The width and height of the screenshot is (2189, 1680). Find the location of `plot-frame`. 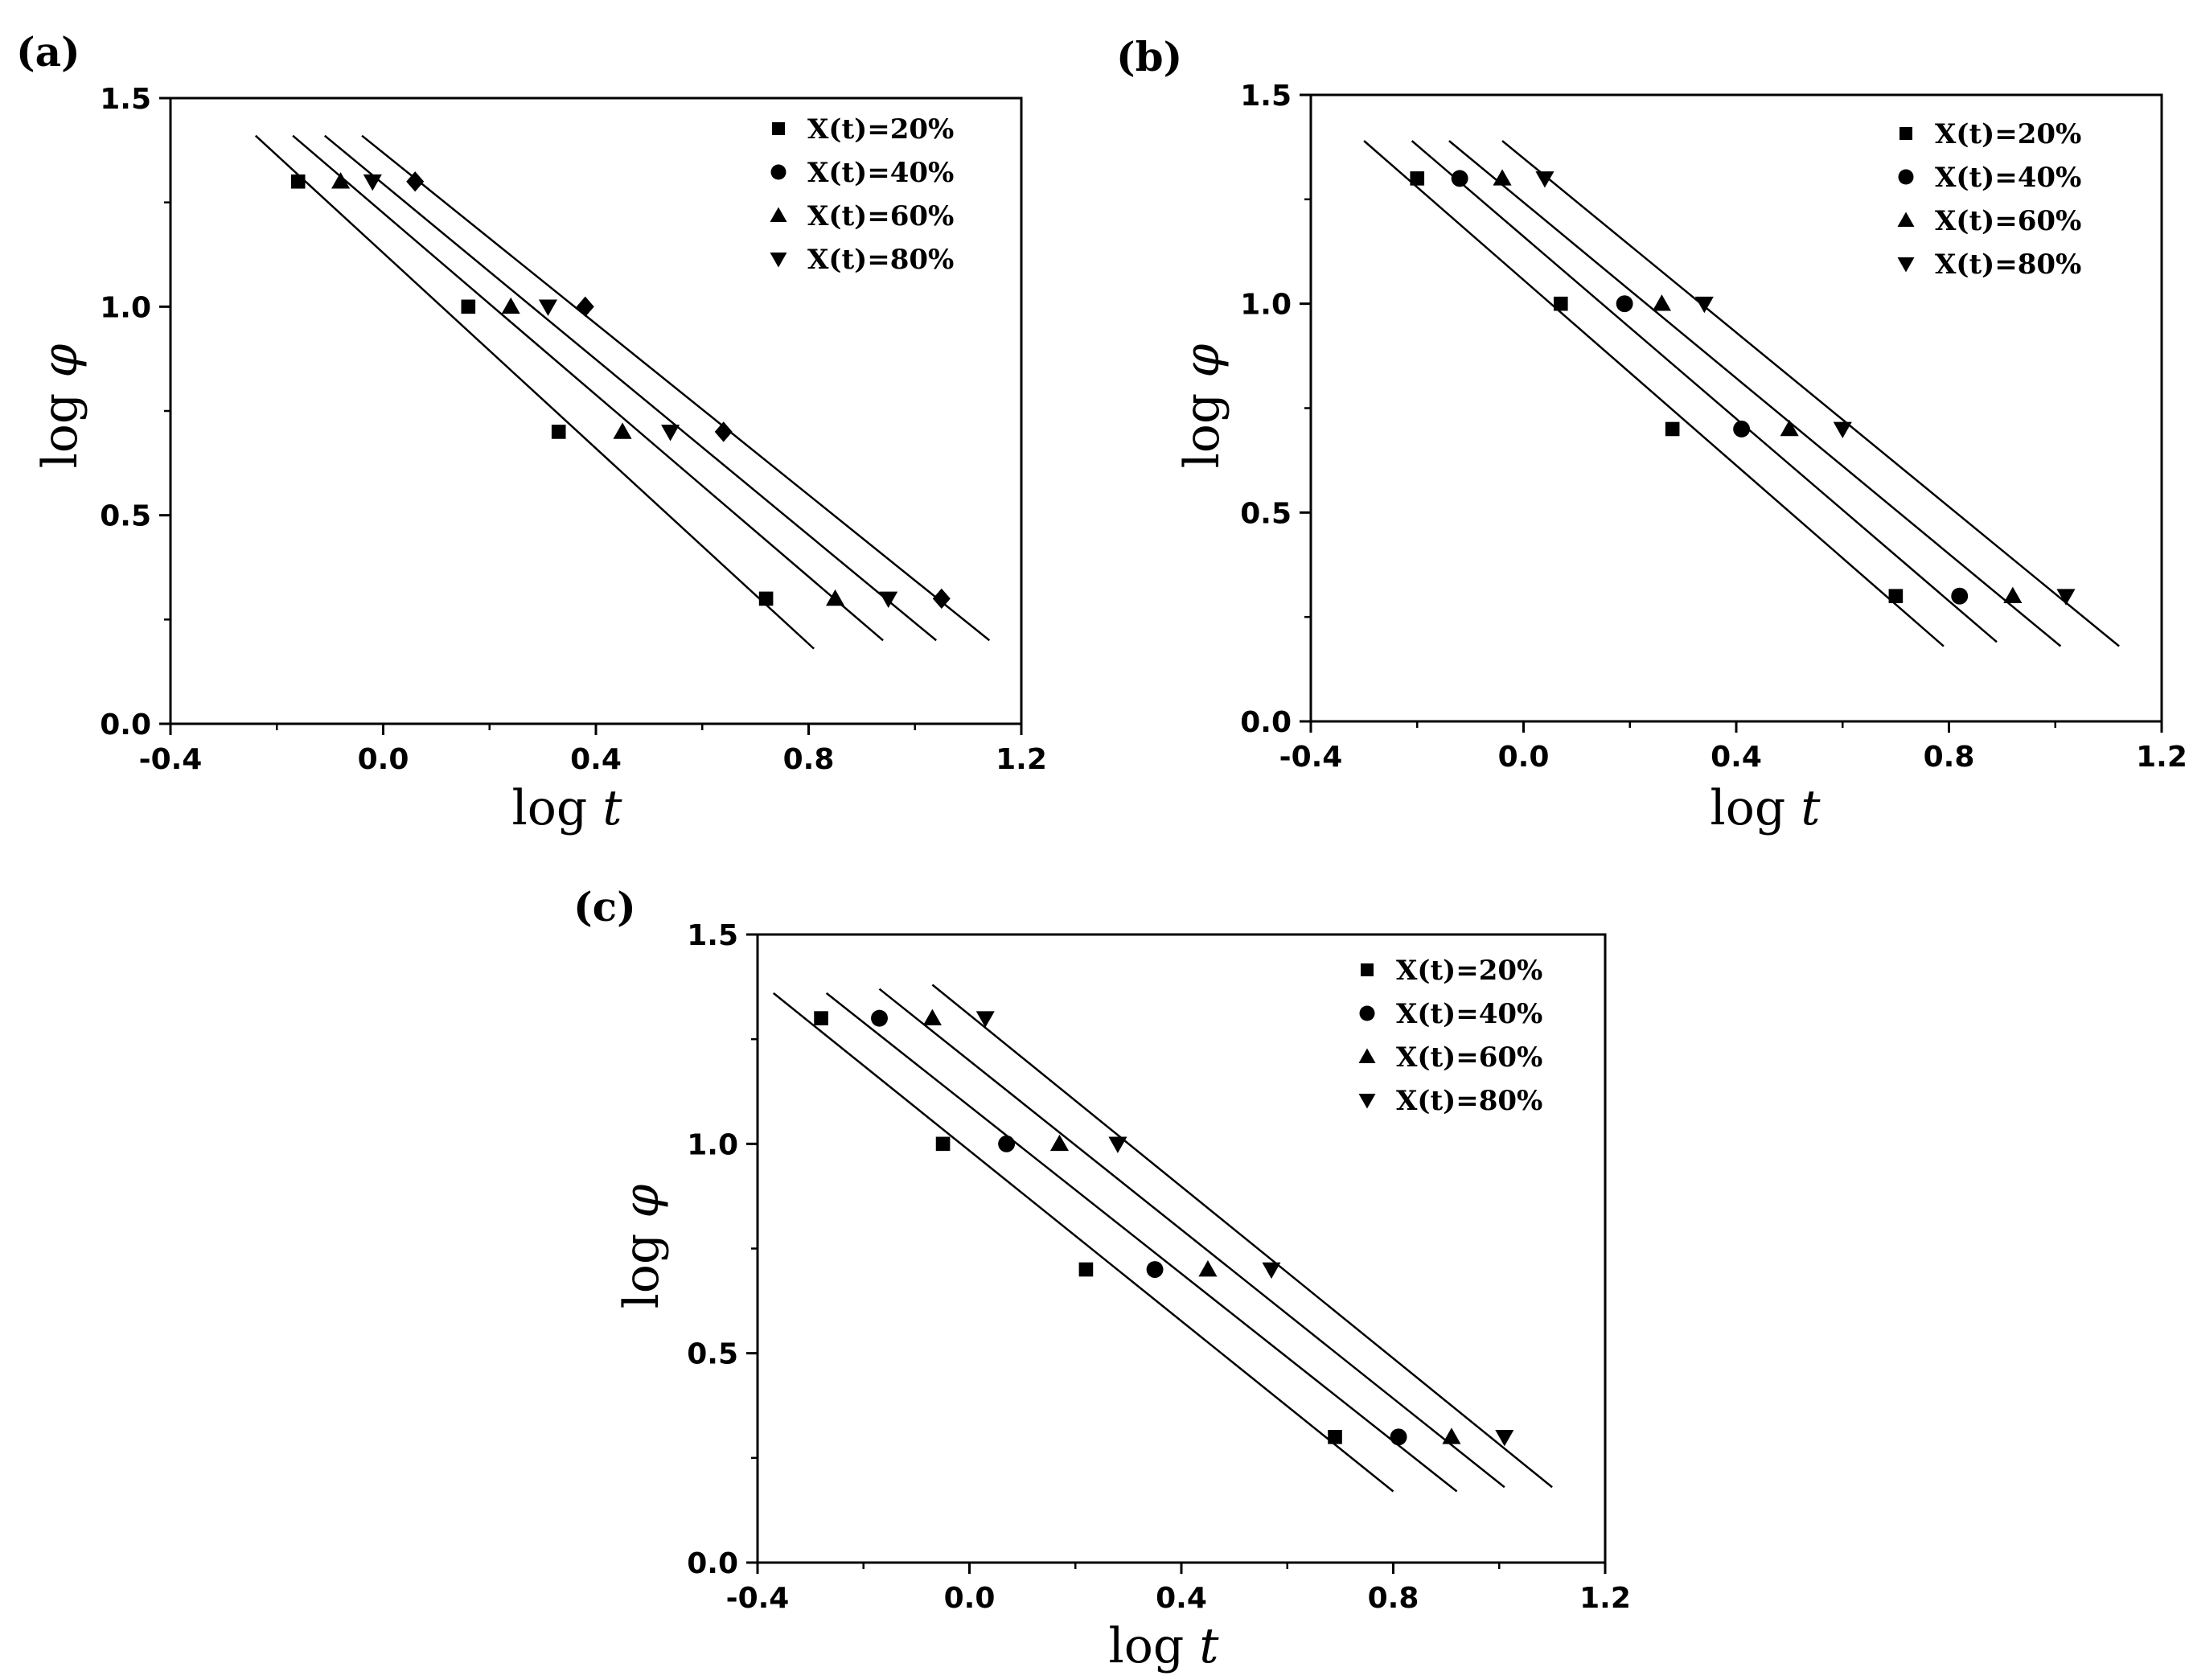

plot-frame is located at coordinates (596, 411).